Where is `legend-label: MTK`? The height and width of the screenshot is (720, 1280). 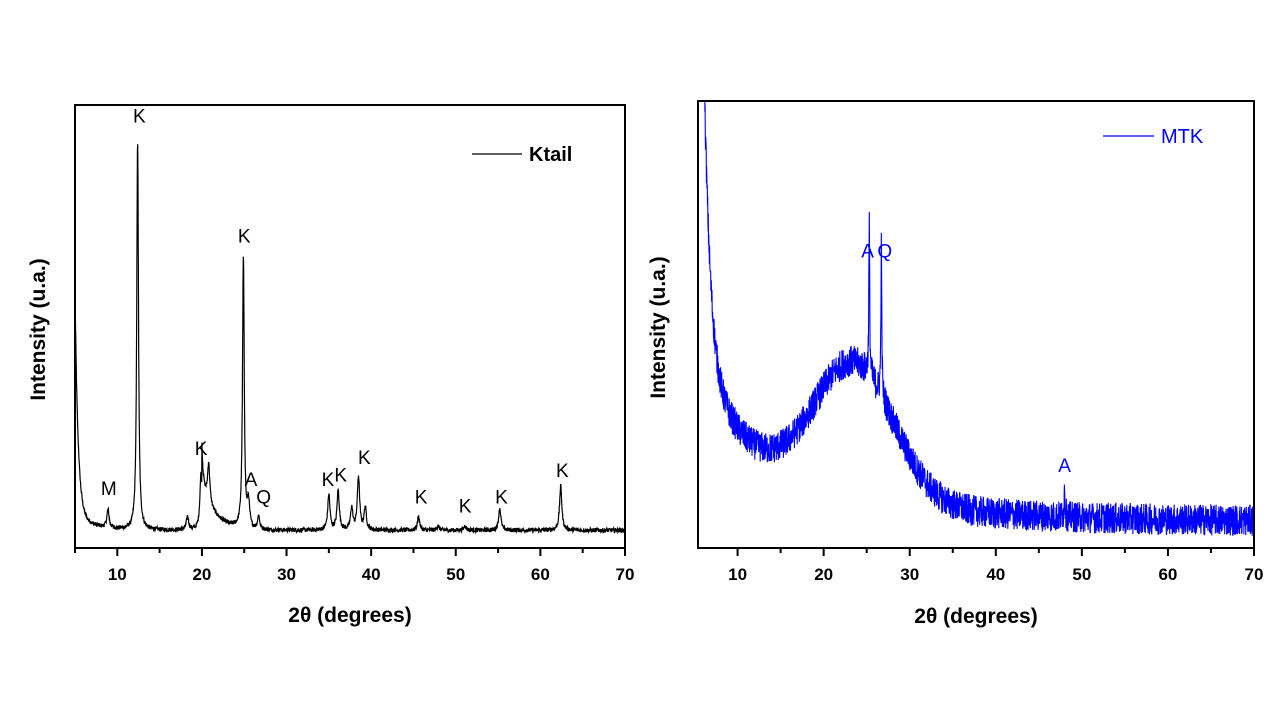
legend-label: MTK is located at coordinates (1182, 137).